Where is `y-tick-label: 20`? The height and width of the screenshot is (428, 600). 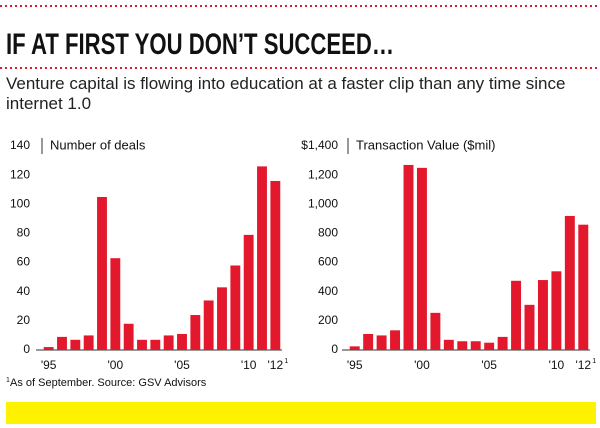 y-tick-label: 20 is located at coordinates (24, 320).